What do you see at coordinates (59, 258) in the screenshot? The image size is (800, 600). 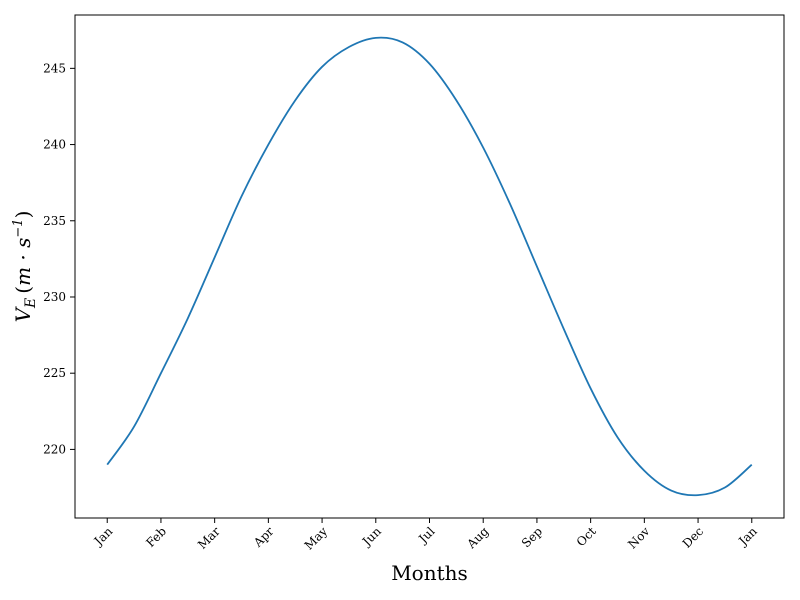 I see `y-axis: 220 225 230 235 240 245` at bounding box center [59, 258].